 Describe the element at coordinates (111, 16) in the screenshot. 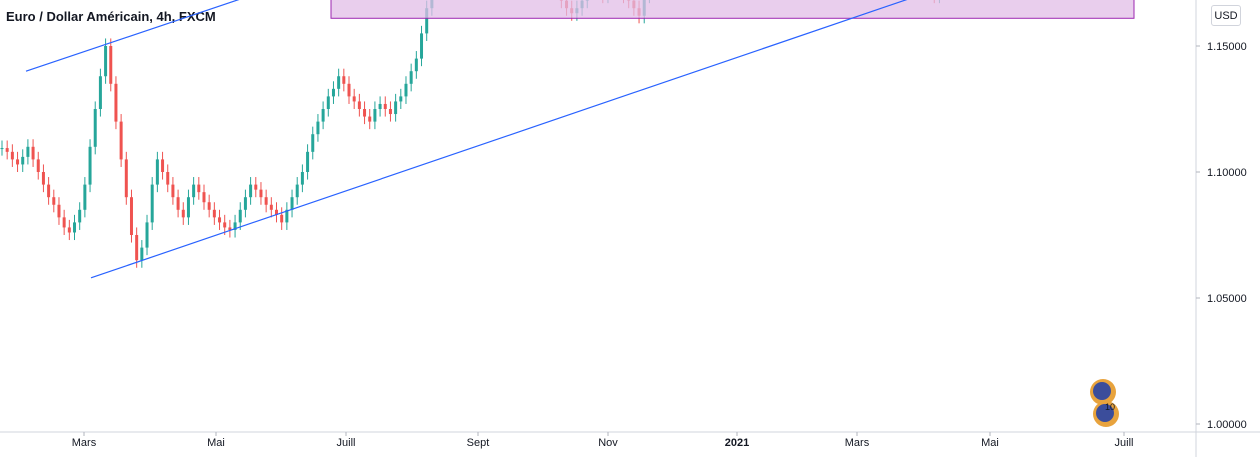

I see `chart-title: Euro / Dollar Américain, 4h, FXCM` at that location.